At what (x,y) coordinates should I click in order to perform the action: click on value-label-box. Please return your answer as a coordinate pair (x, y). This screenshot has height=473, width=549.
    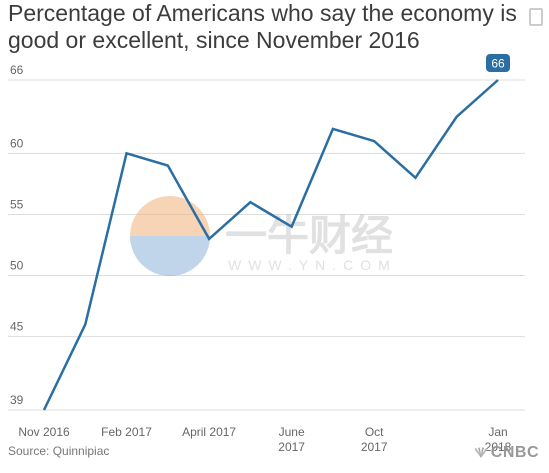
    Looking at the image, I should click on (498, 63).